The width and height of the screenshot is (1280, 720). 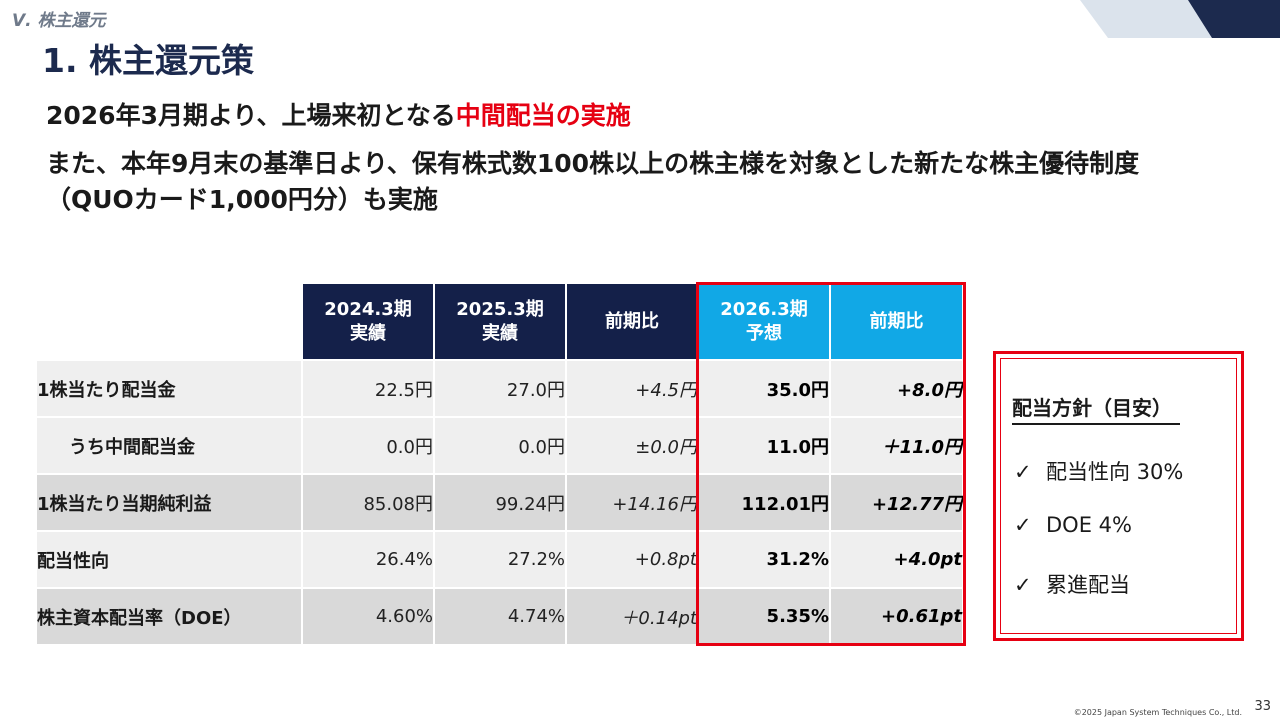 I want to click on row-payout-ratio: 配当性向 26.4% 27.2% +0.8pt 31.2% +4.0pt, so click(x=499, y=559).